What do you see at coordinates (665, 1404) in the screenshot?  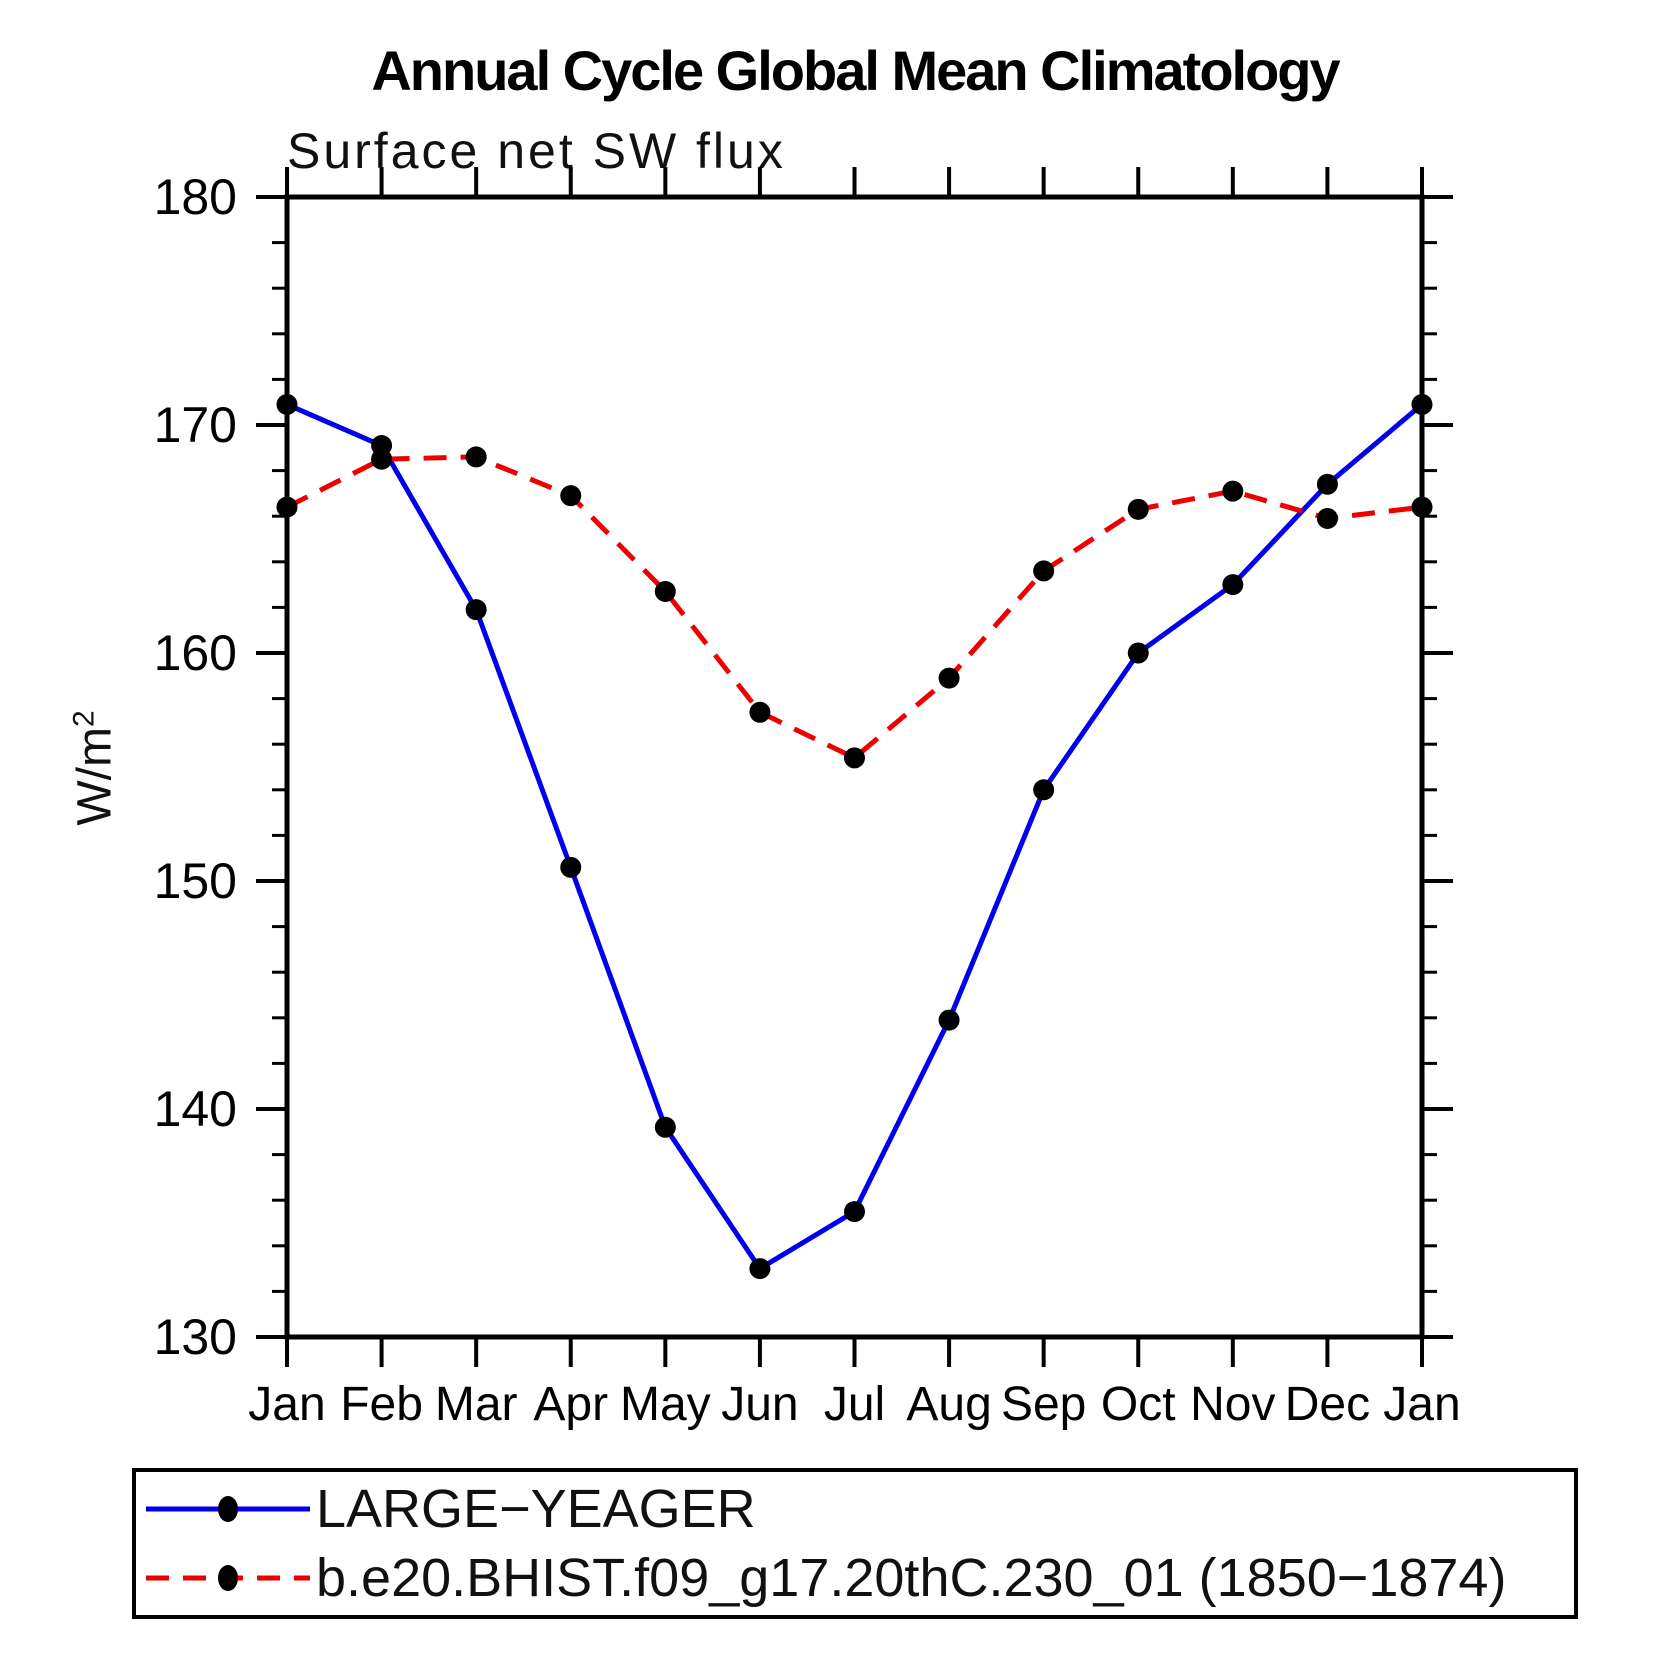 I see `x-tick-label: May` at bounding box center [665, 1404].